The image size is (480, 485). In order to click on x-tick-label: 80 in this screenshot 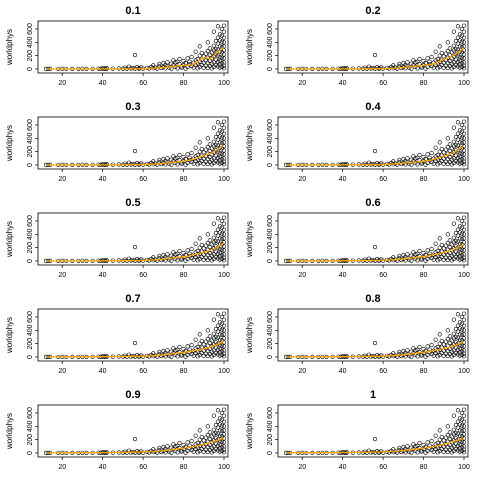, I will do `click(424, 179)`.